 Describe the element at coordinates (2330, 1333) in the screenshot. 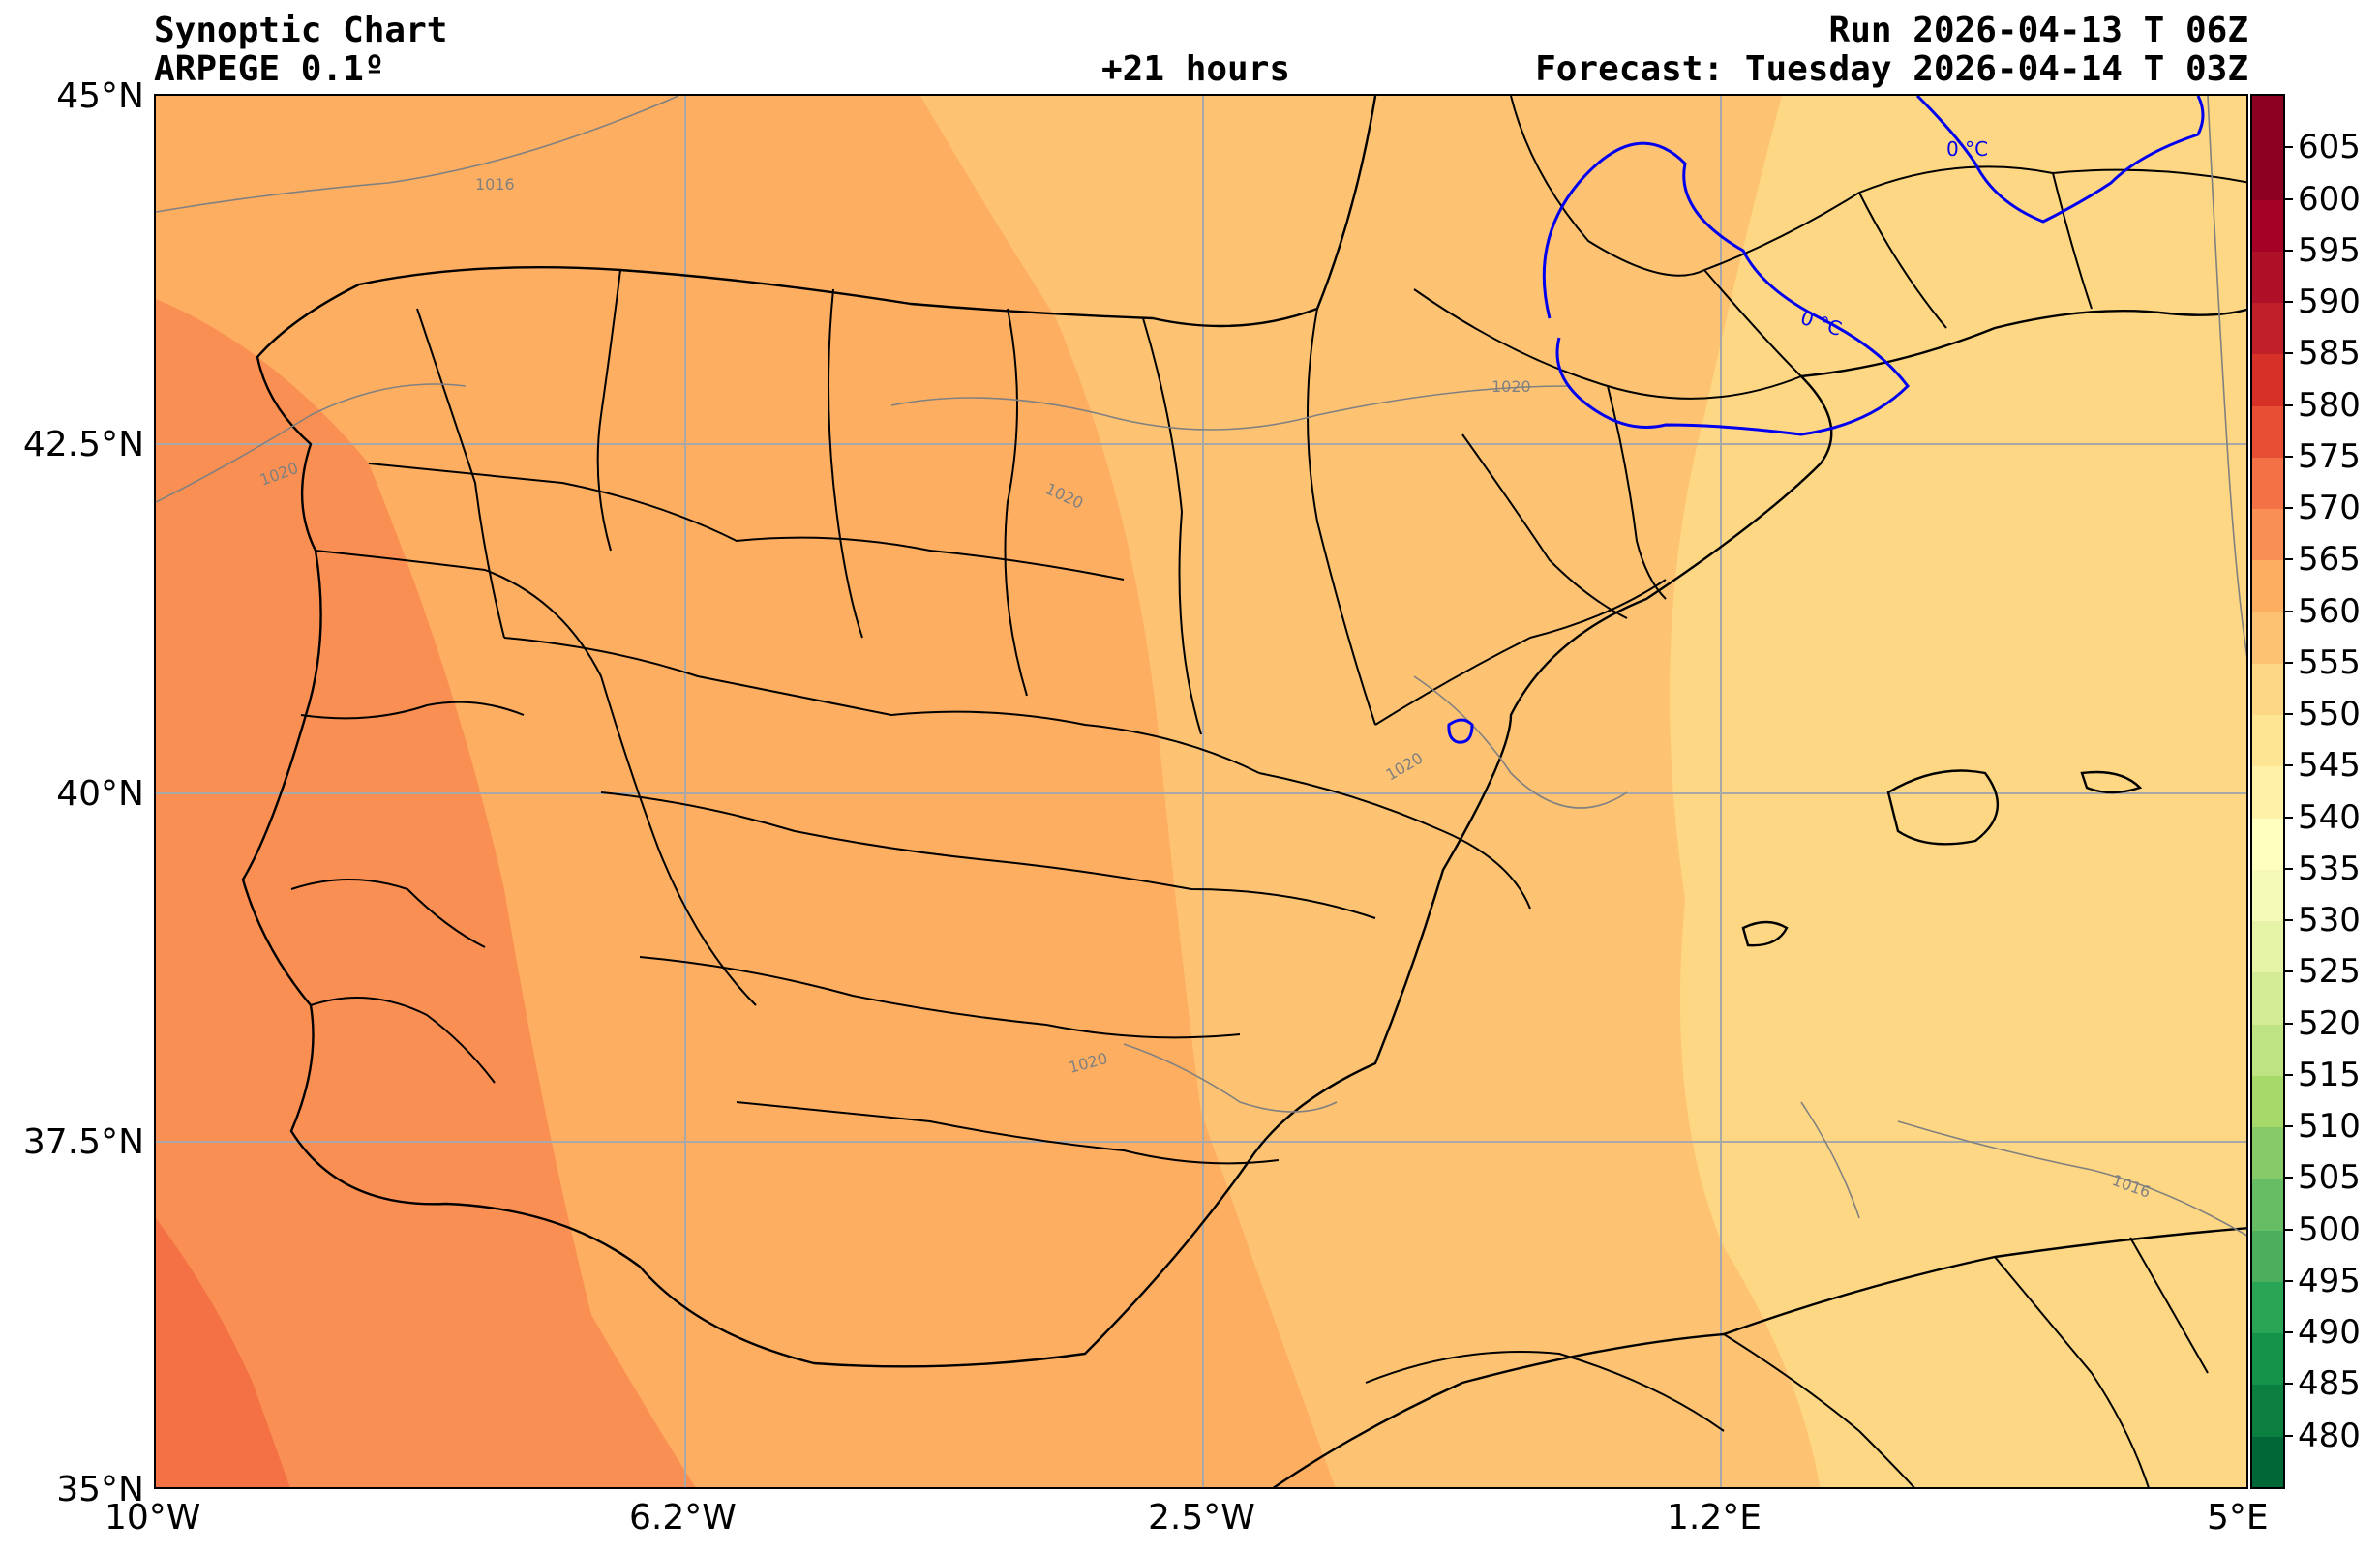

I see `colorbar-label: 490` at that location.